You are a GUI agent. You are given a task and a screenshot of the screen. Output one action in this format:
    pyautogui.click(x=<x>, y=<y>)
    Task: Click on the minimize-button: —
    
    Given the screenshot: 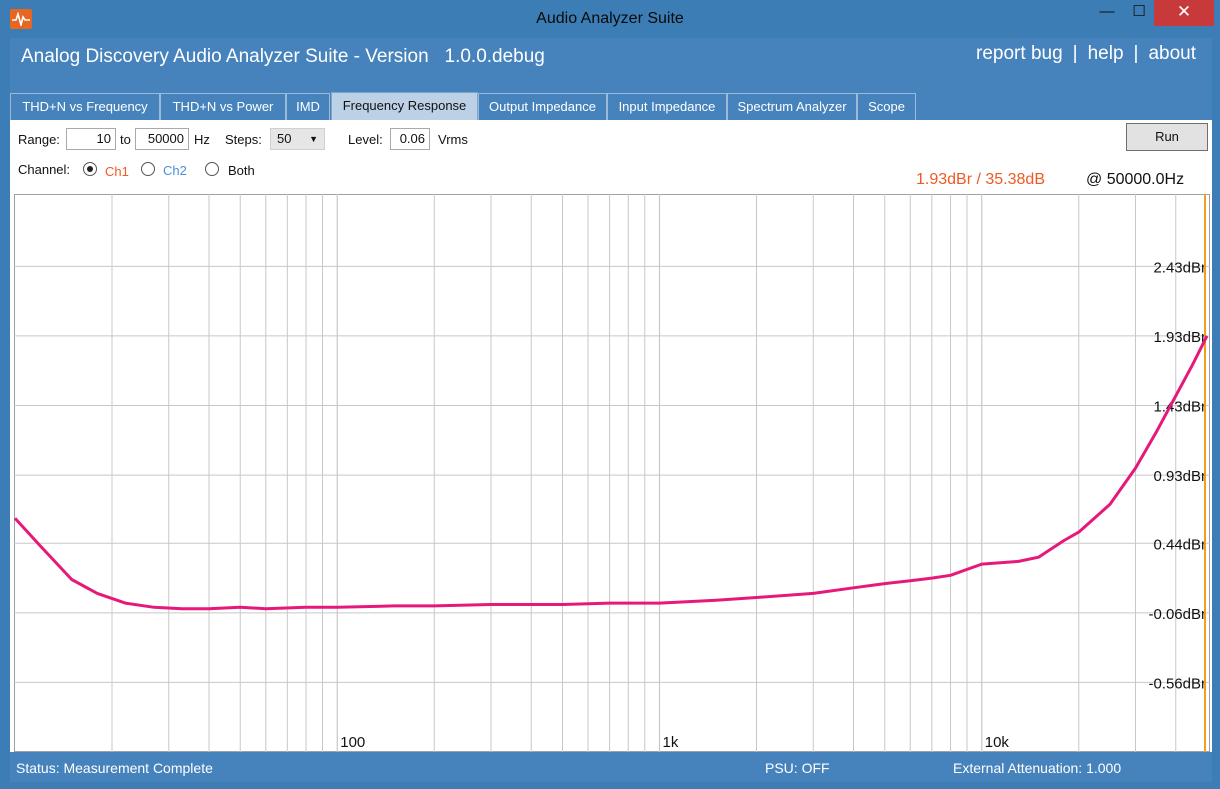 What is the action you would take?
    pyautogui.click(x=1107, y=11)
    